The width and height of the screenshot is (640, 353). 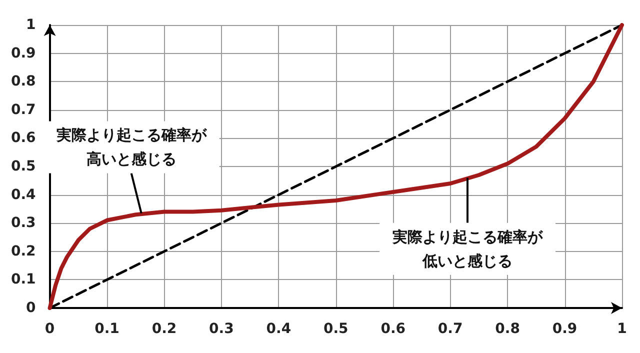 I want to click on x-tick-label: 0.6, so click(x=393, y=329).